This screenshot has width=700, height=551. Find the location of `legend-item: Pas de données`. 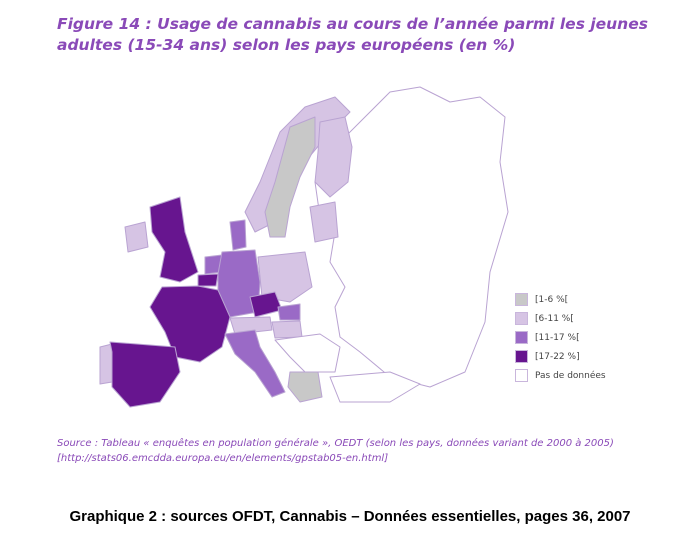

legend-item: Pas de données is located at coordinates (560, 375).